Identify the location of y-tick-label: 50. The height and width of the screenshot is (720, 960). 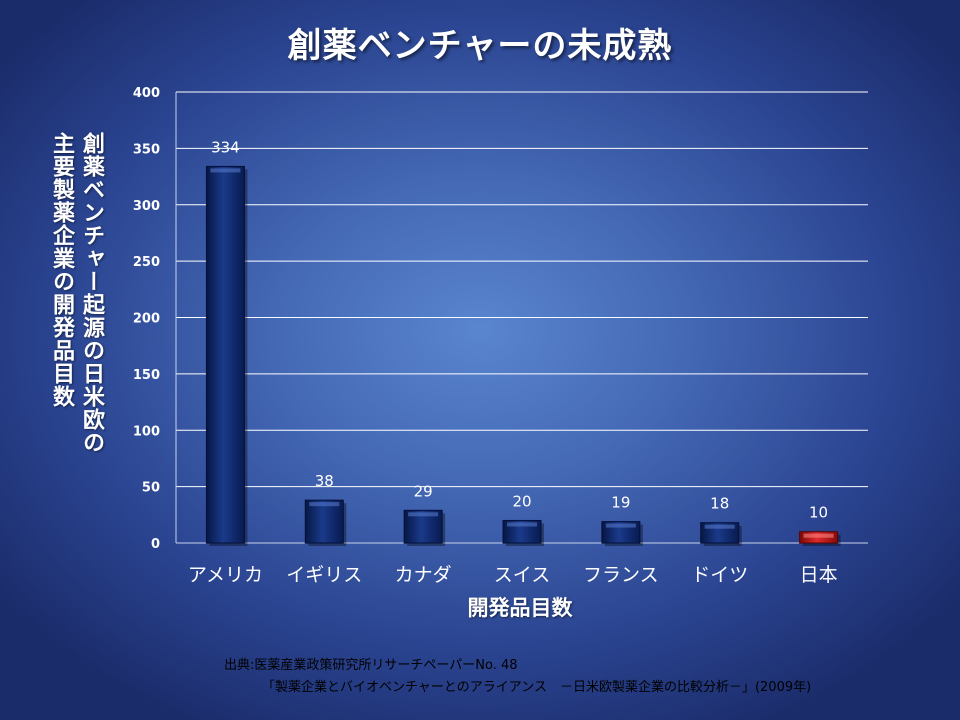
(151, 488).